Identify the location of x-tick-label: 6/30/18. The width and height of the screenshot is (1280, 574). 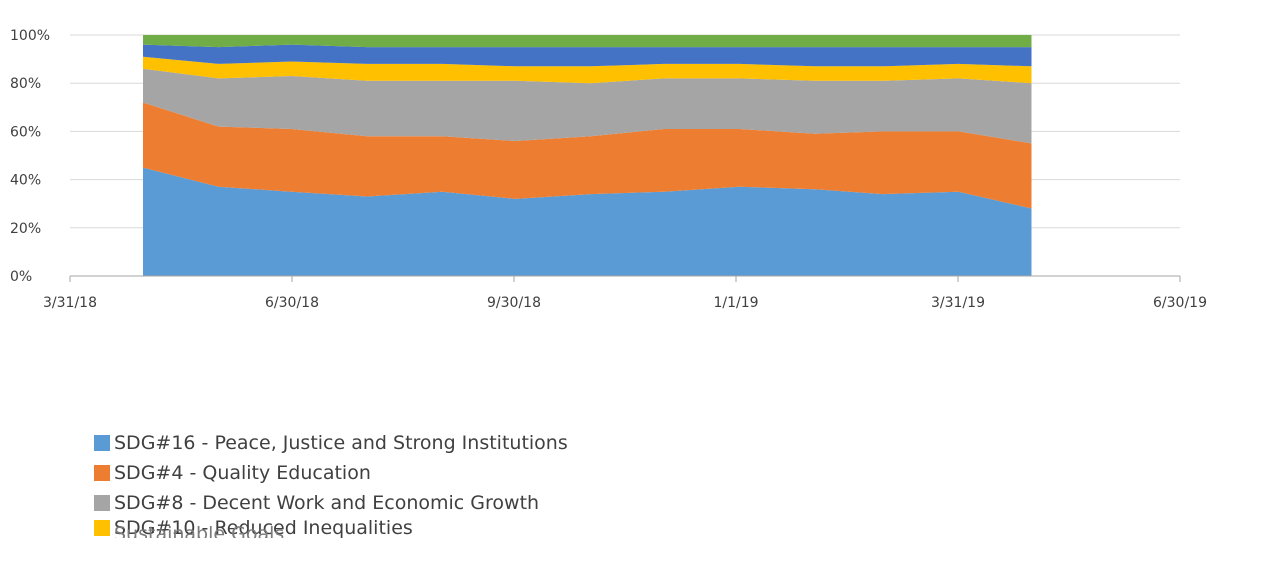
(292, 303).